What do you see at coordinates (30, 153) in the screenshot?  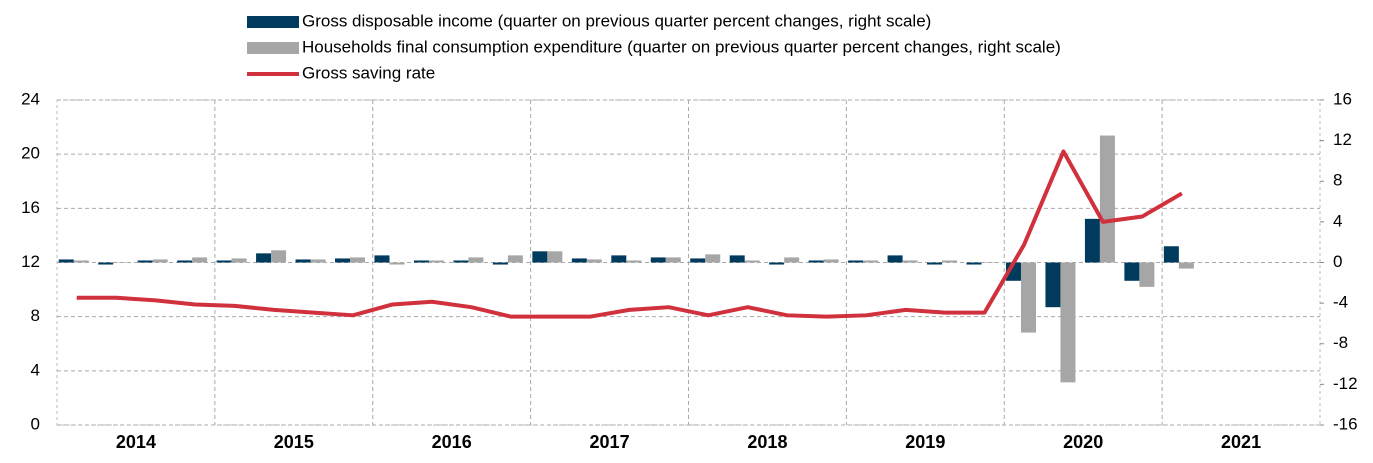 I see `y-tick-label: 20` at bounding box center [30, 153].